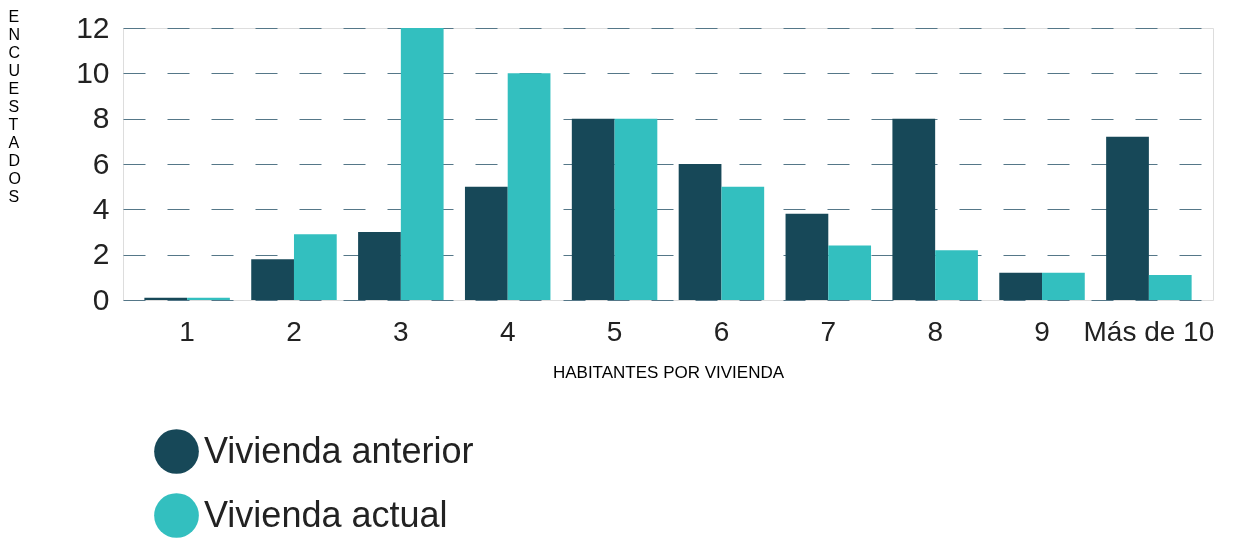 The height and width of the screenshot is (555, 1249). What do you see at coordinates (1149, 331) in the screenshot?
I see `x-tick-label: Más de 10` at bounding box center [1149, 331].